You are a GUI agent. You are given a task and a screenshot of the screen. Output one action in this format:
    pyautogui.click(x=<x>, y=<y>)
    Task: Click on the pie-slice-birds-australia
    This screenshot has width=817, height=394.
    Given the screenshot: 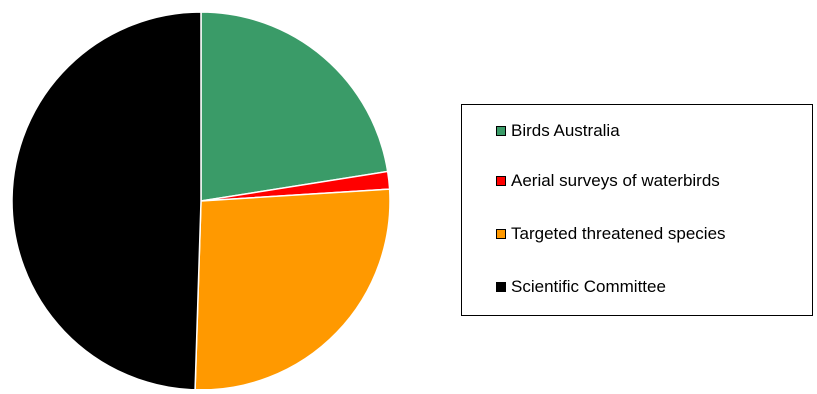 What is the action you would take?
    pyautogui.click(x=294, y=106)
    